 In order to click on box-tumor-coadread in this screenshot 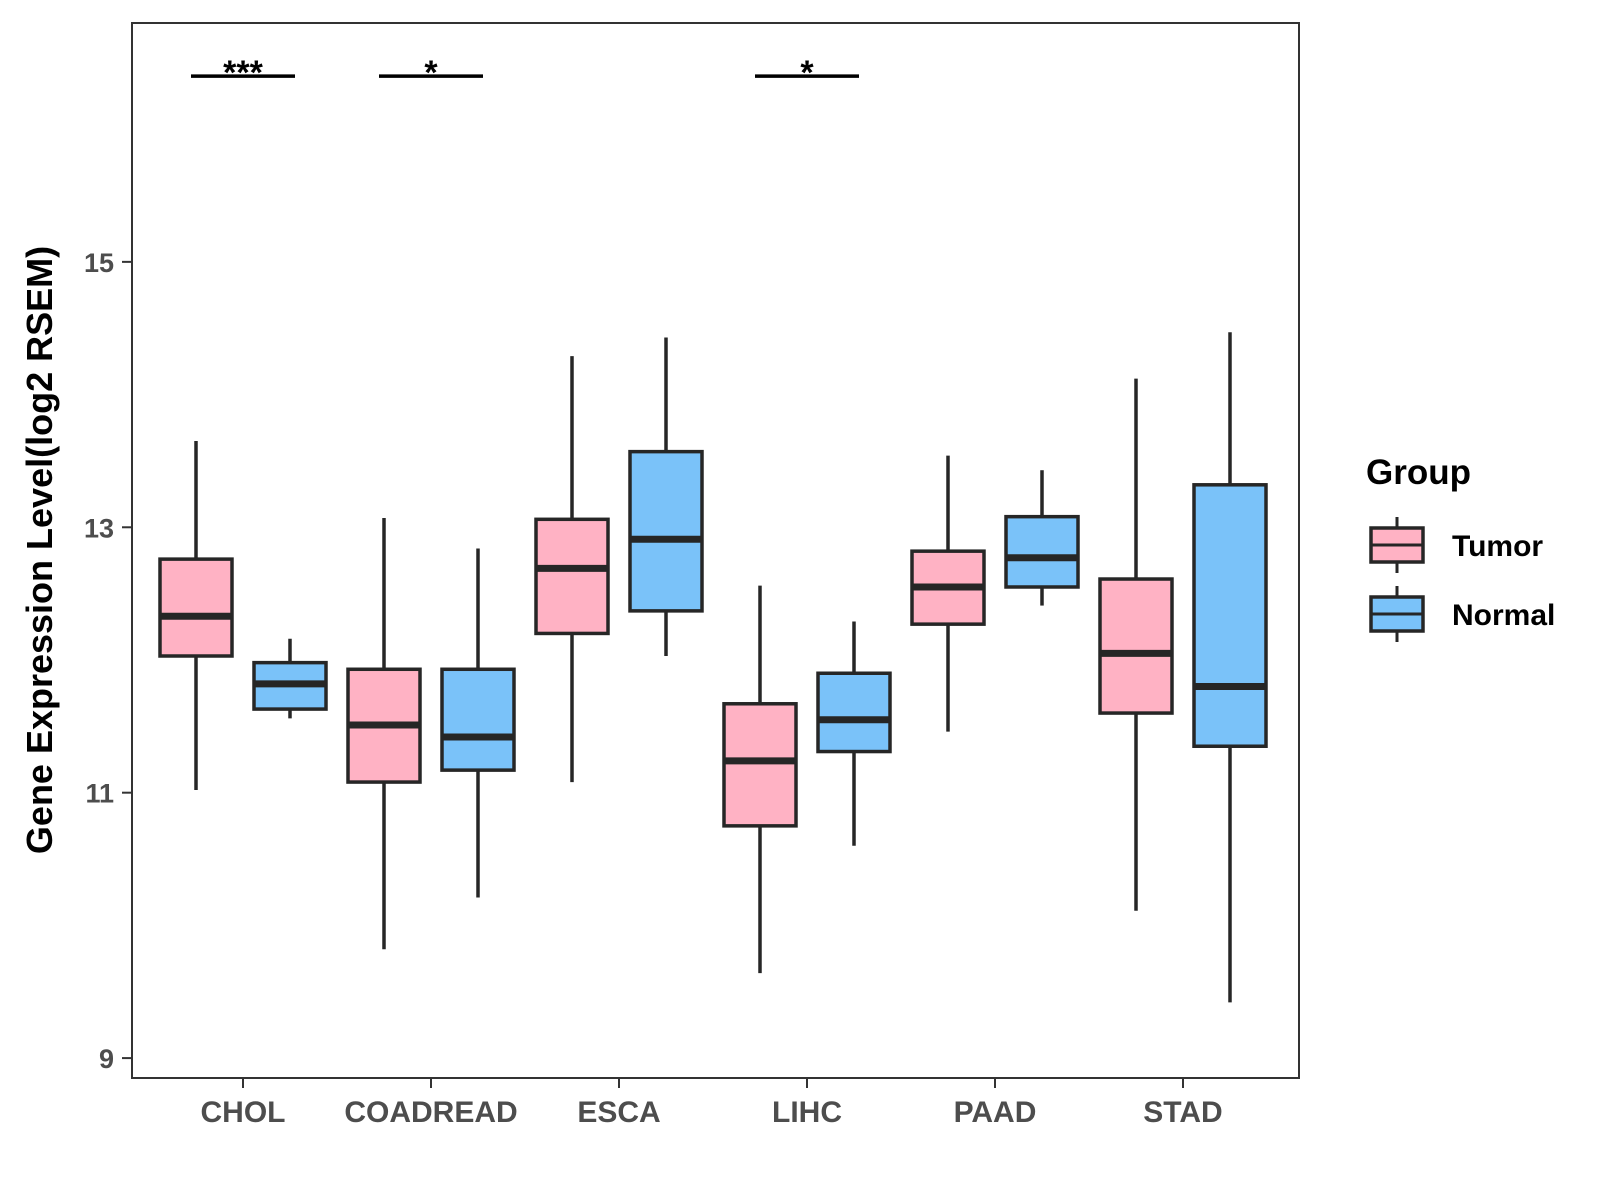, I will do `click(384, 733)`.